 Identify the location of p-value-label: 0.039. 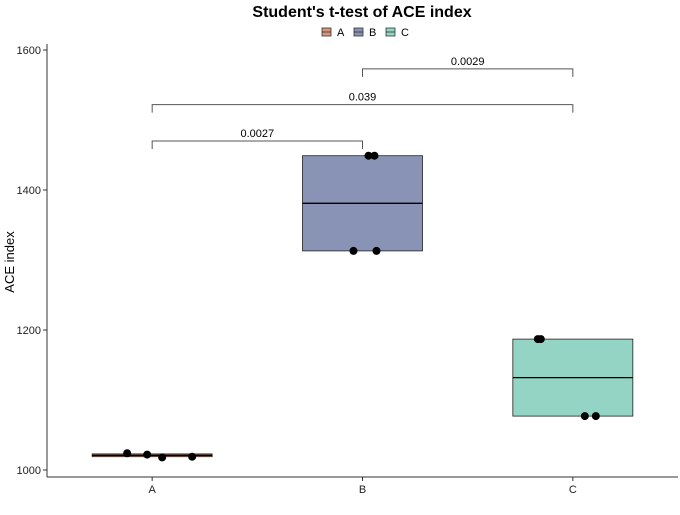
(363, 98).